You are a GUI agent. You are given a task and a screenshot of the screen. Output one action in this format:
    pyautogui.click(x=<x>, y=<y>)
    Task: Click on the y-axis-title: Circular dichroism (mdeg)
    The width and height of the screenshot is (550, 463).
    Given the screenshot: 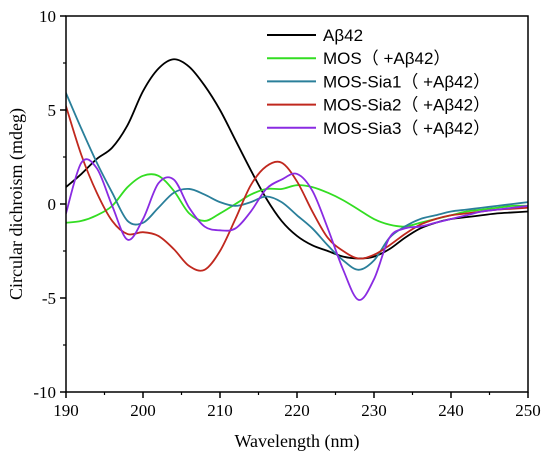 What is the action you would take?
    pyautogui.click(x=16, y=204)
    